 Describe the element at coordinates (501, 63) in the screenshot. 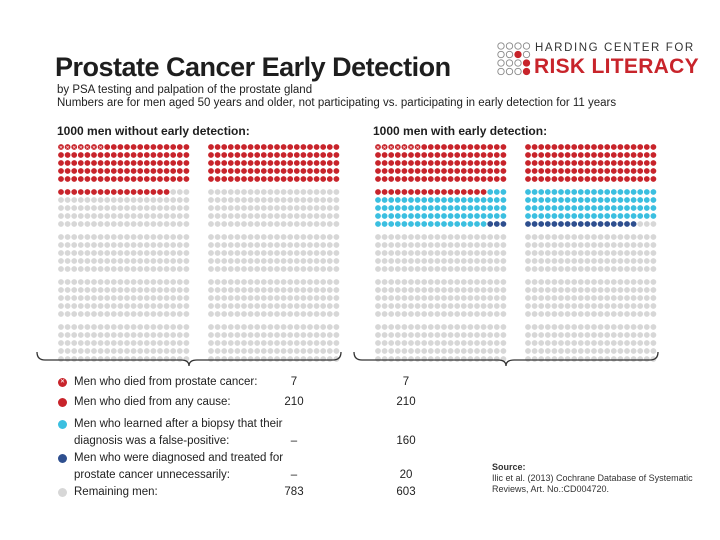

I see `logo-dot` at that location.